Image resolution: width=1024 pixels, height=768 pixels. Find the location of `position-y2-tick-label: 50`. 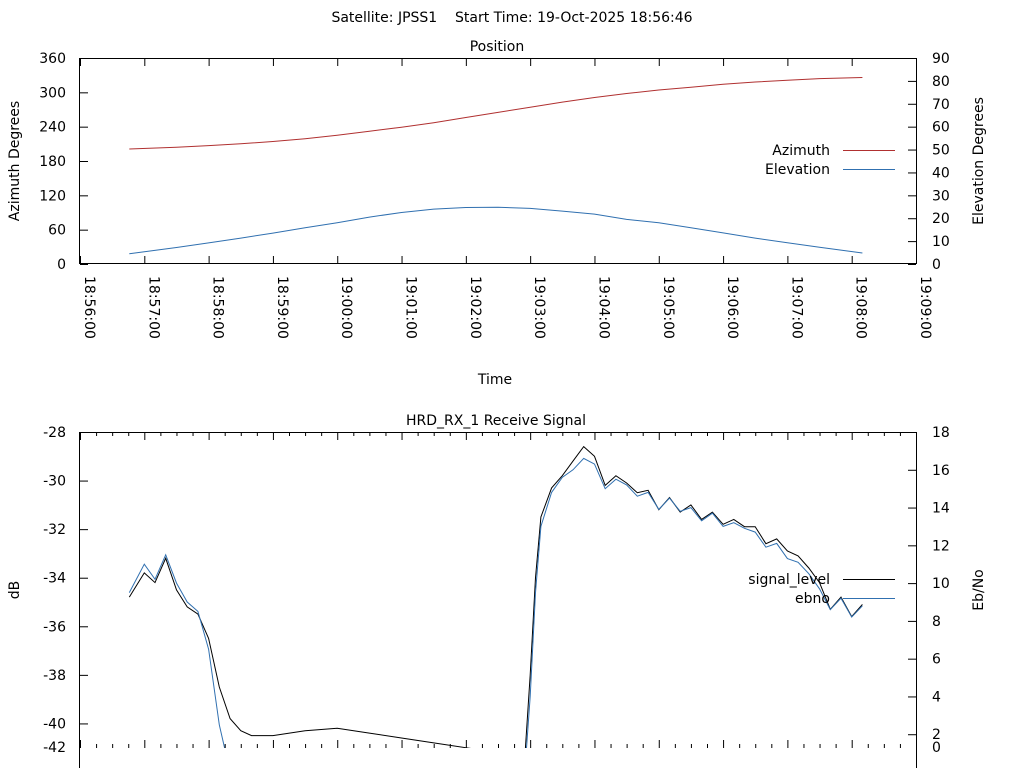

position-y2-tick-label: 50 is located at coordinates (941, 151).